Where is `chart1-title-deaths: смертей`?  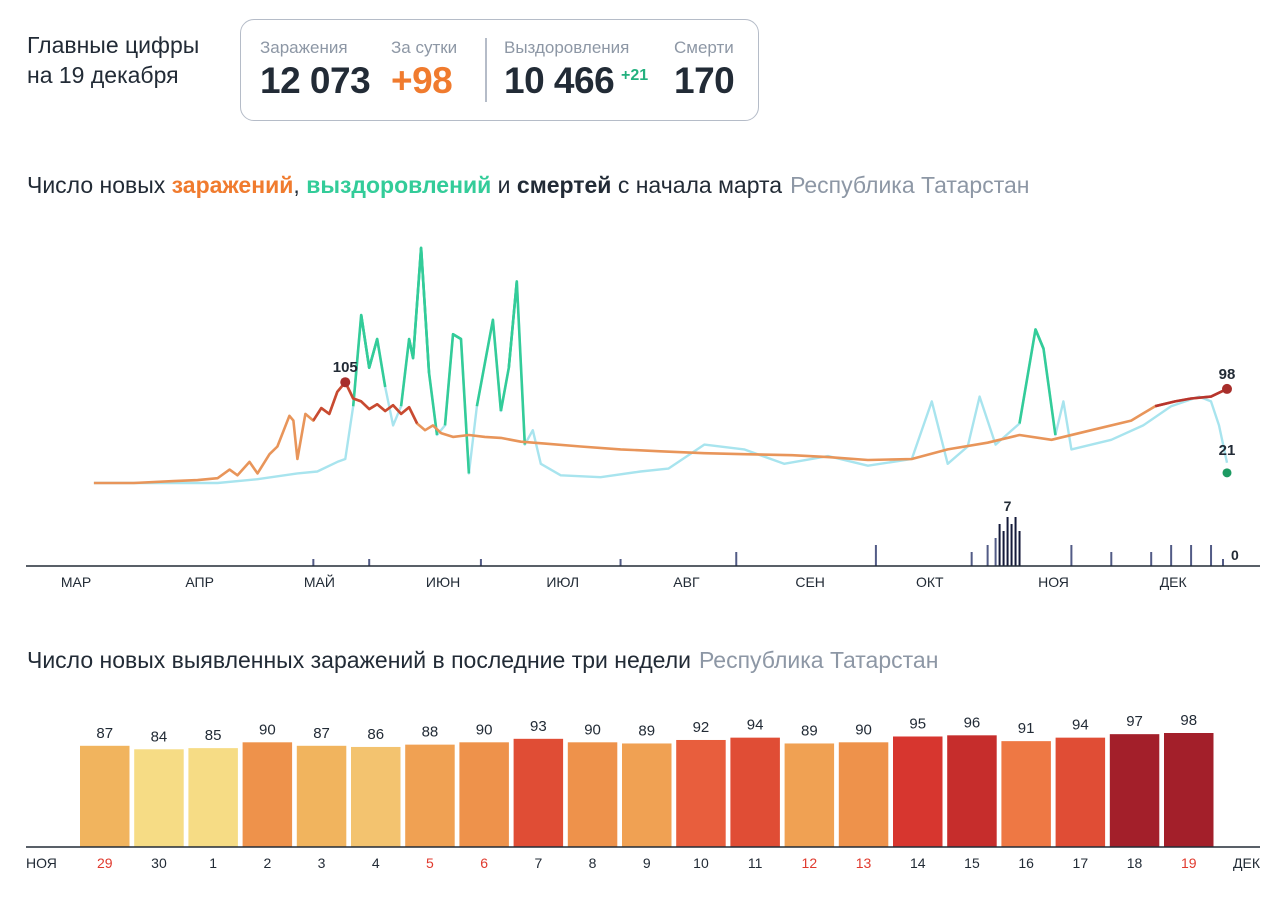 chart1-title-deaths: смертей is located at coordinates (564, 185).